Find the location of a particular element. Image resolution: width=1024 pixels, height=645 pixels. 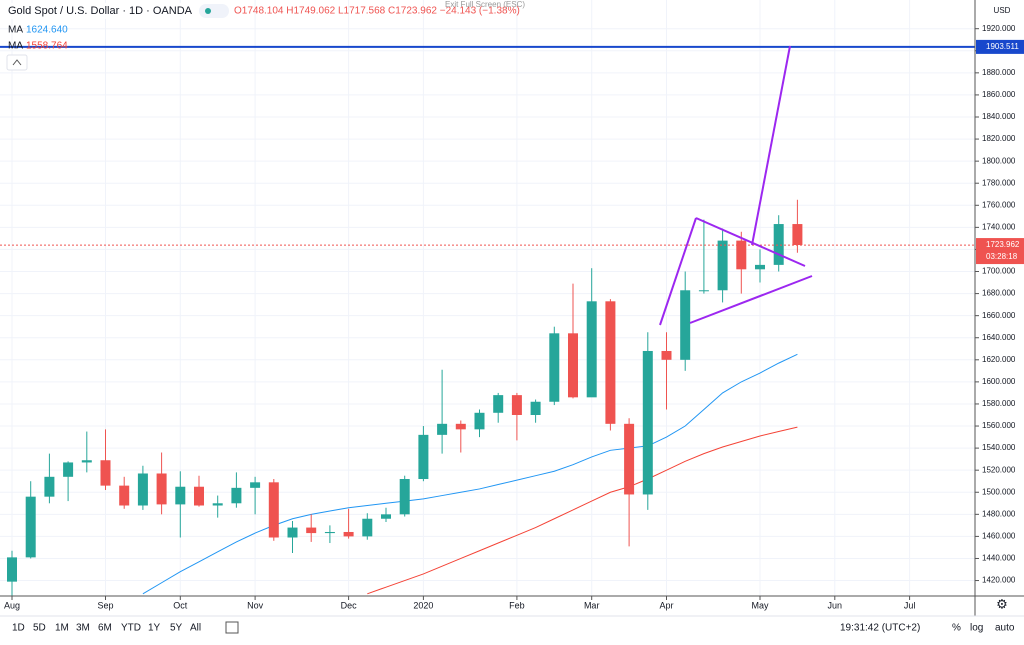

x-tick-label: Jul is located at coordinates (910, 605).